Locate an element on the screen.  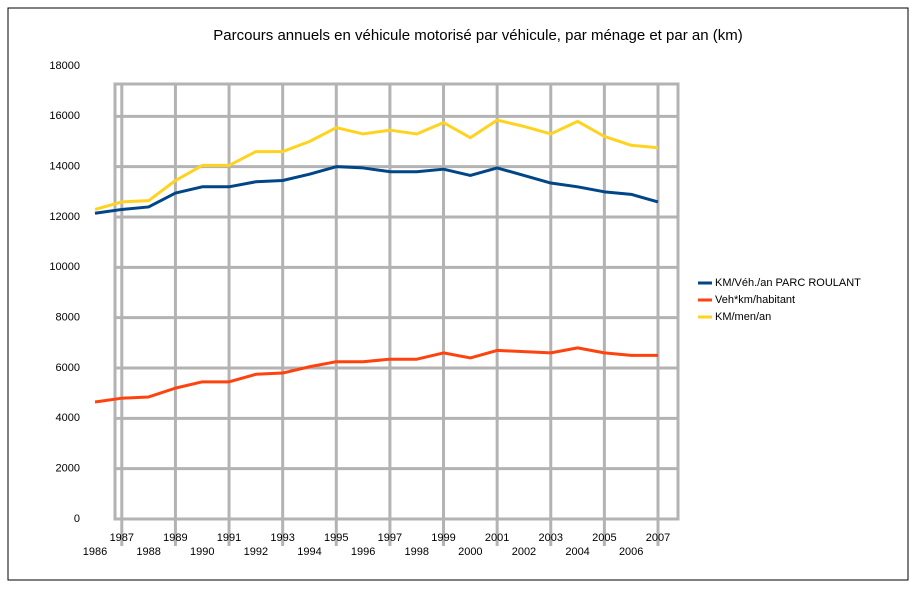
x-tick-label: 1986 is located at coordinates (95, 552).